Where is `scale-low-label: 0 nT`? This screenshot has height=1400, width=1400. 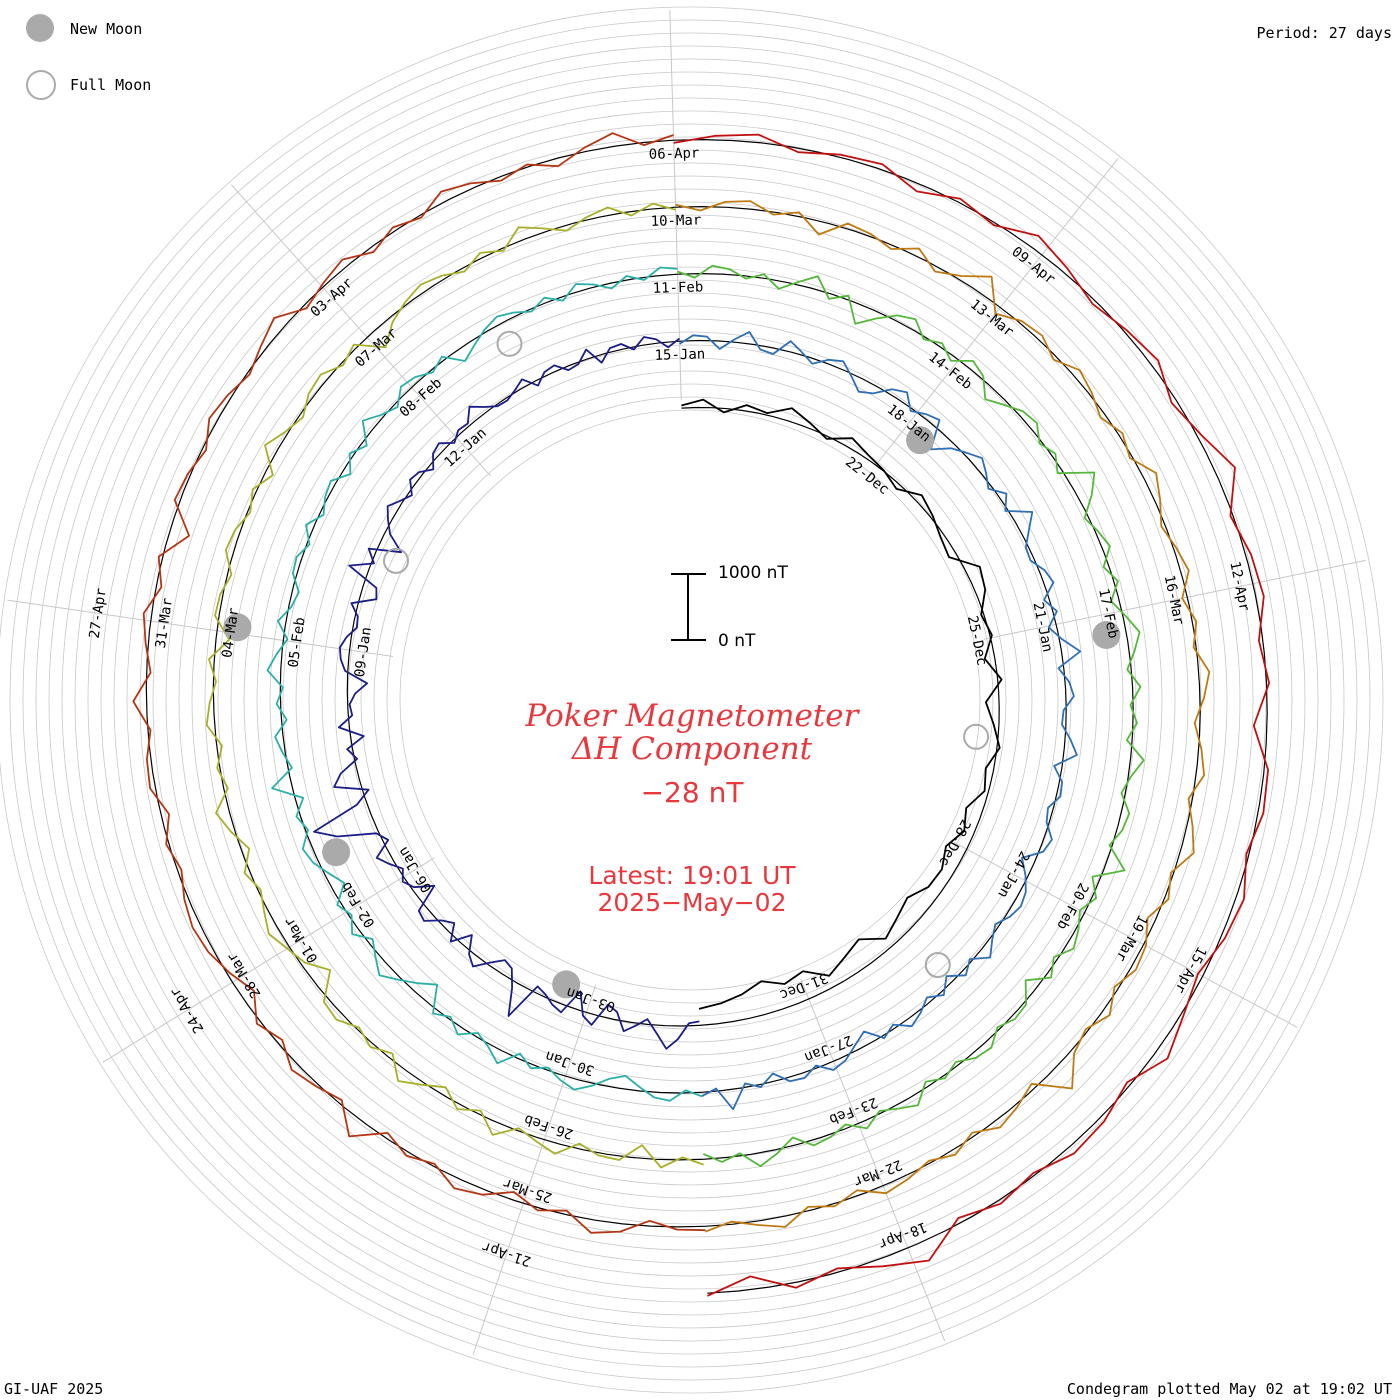 scale-low-label: 0 nT is located at coordinates (737, 641).